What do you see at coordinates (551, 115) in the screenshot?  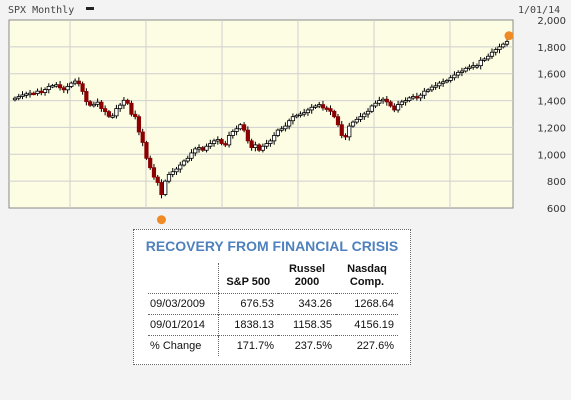 I see `y-axis-ticks: 2,000 1,800 1,600 1,400 1,200 1,000 800 600` at bounding box center [551, 115].